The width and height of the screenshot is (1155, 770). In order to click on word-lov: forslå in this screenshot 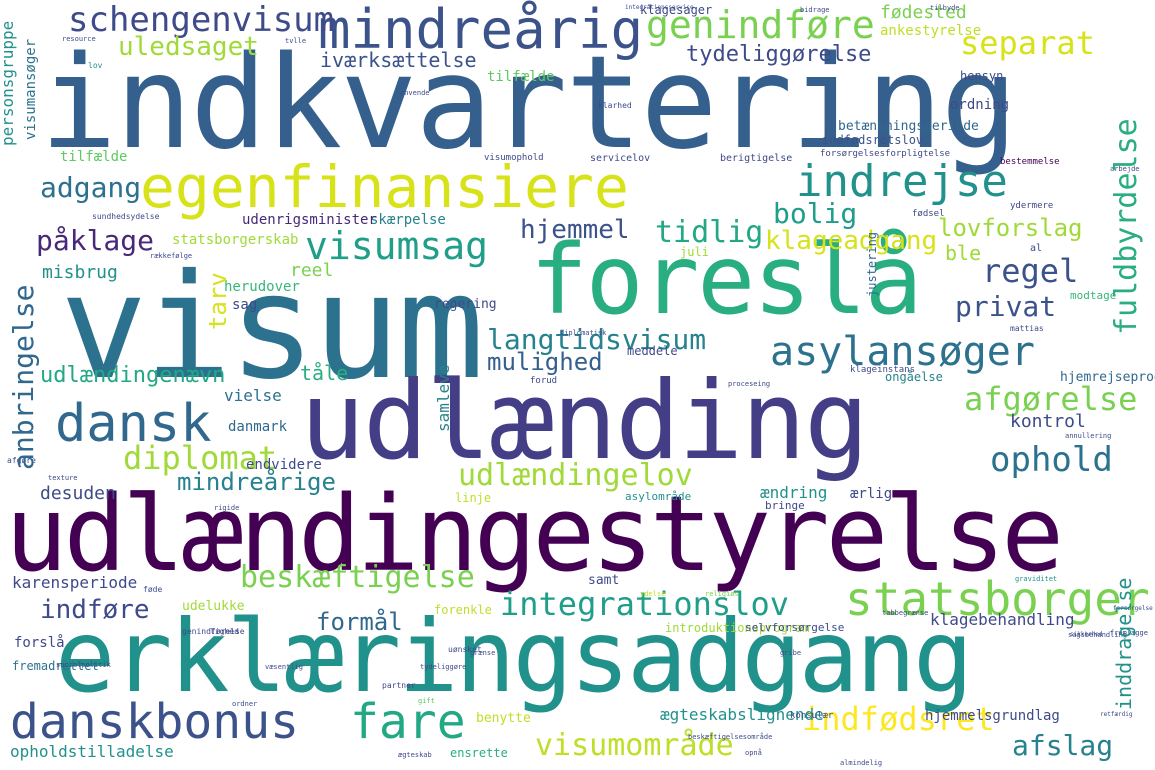, I will do `click(39, 643)`.